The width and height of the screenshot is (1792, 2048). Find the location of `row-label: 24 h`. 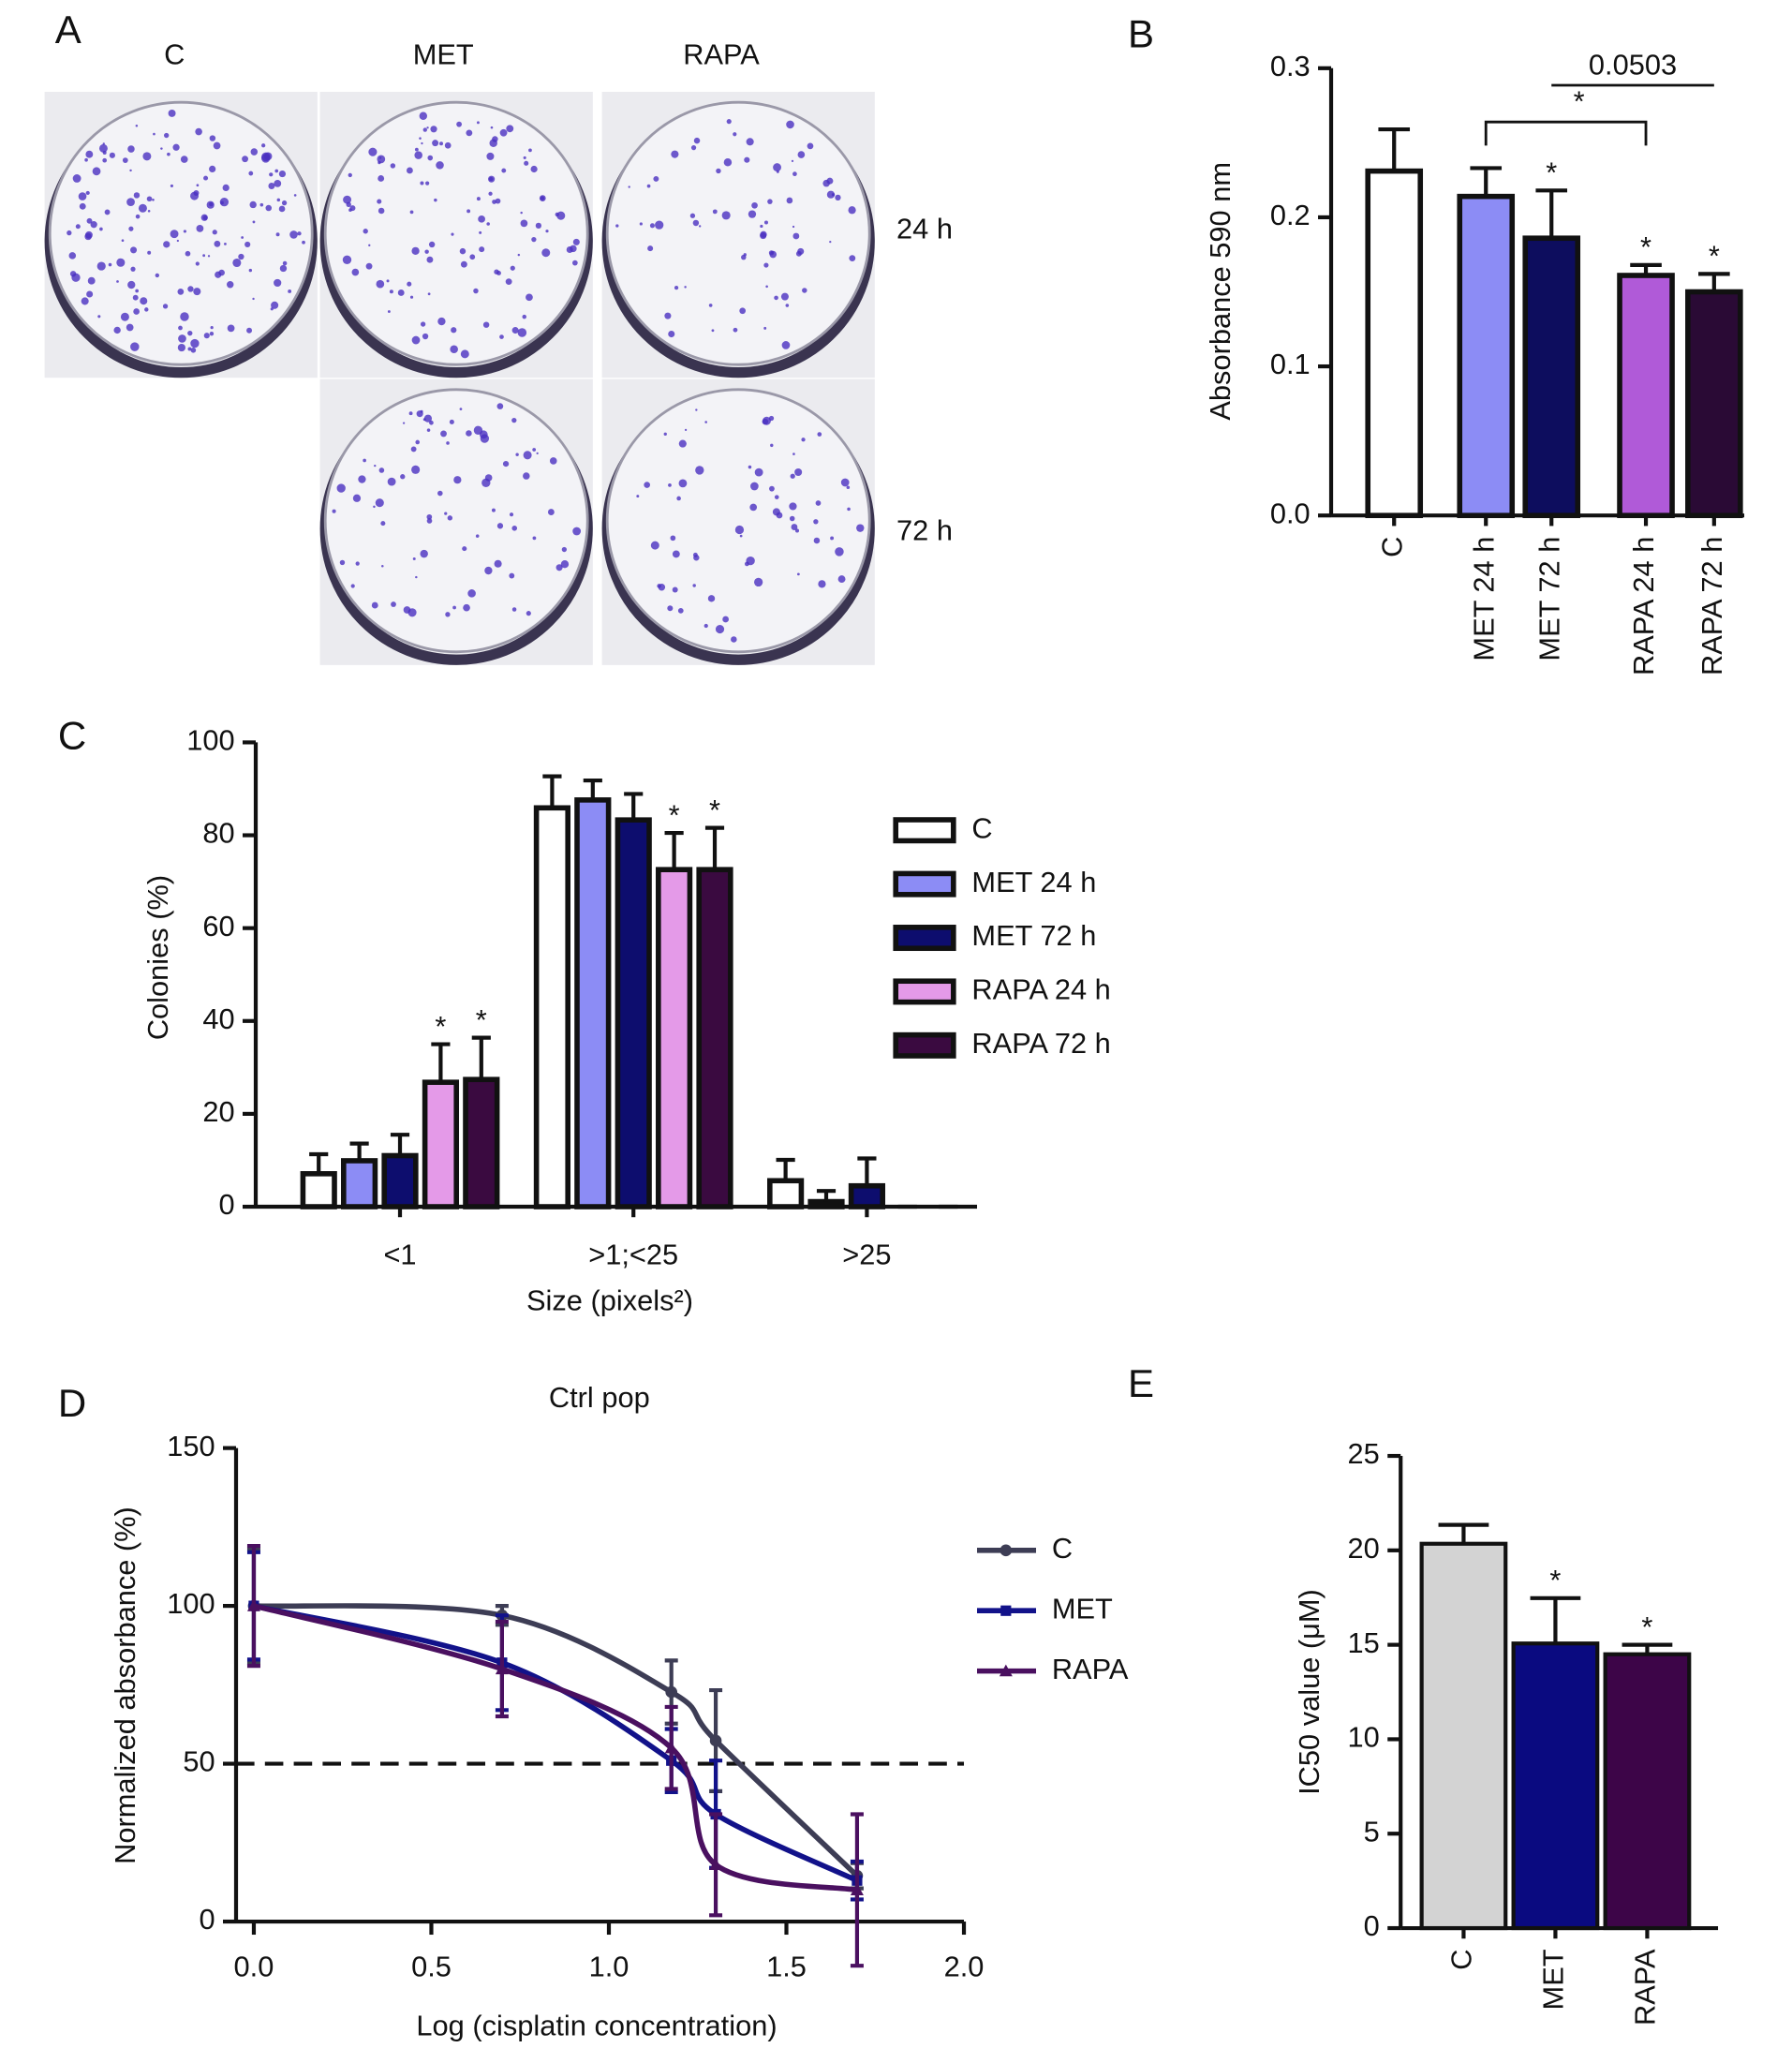

row-label: 24 h is located at coordinates (924, 229).